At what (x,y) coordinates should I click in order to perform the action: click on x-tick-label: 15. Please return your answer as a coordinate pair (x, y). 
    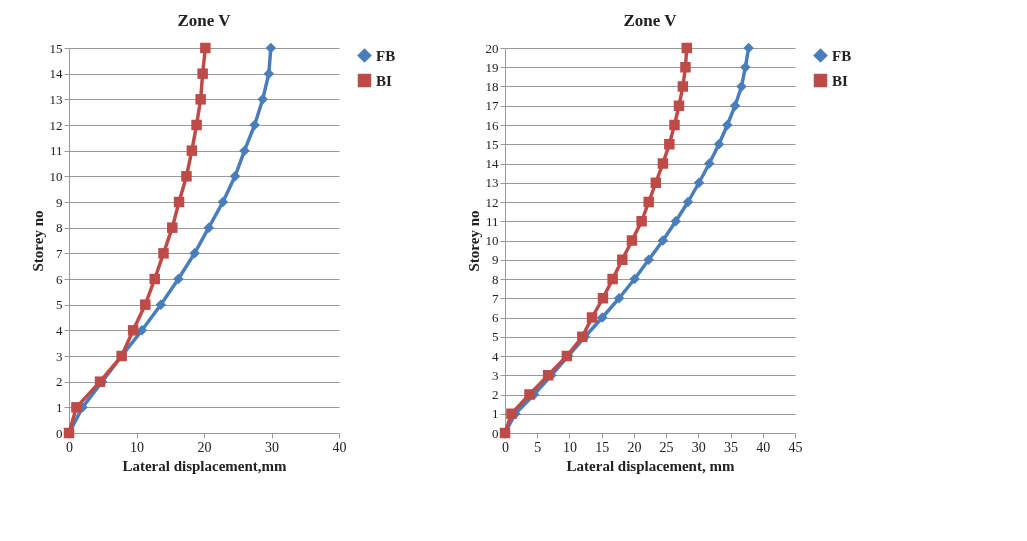
    Looking at the image, I should click on (602, 447).